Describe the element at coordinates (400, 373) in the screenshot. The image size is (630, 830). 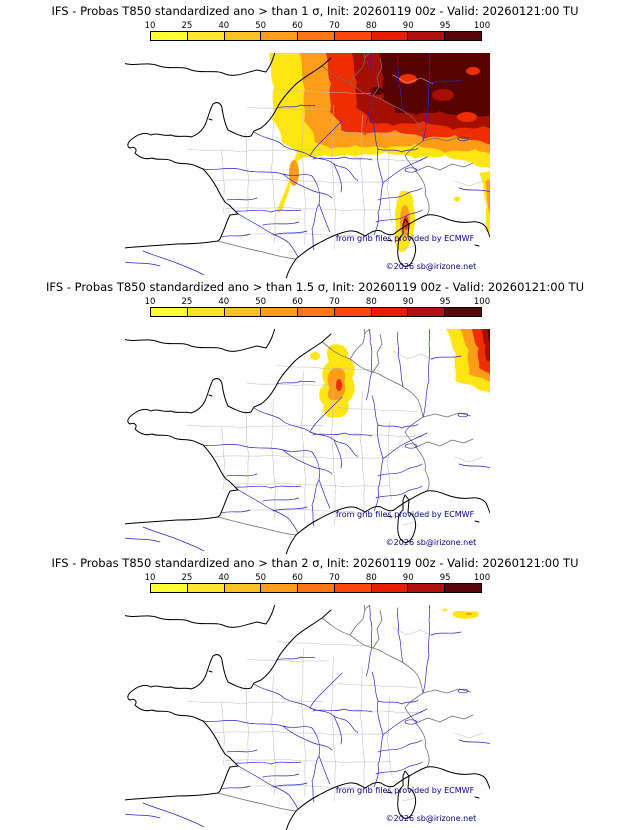
I see `probability-shading-1.5sigma` at that location.